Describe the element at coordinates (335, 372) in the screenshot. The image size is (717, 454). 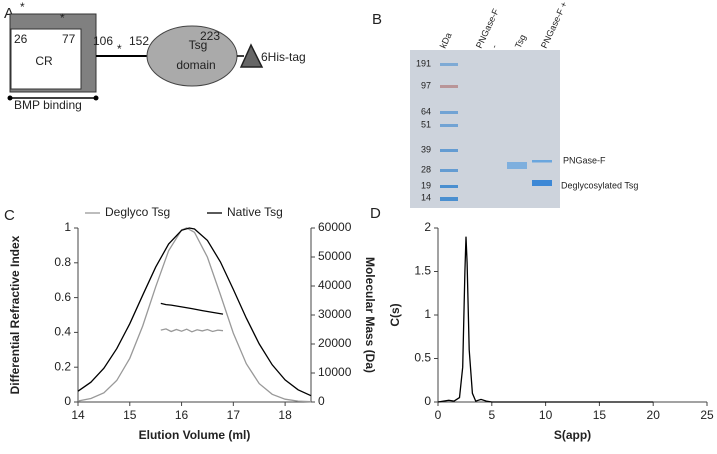
I see `y2-tick-label: 10000` at that location.